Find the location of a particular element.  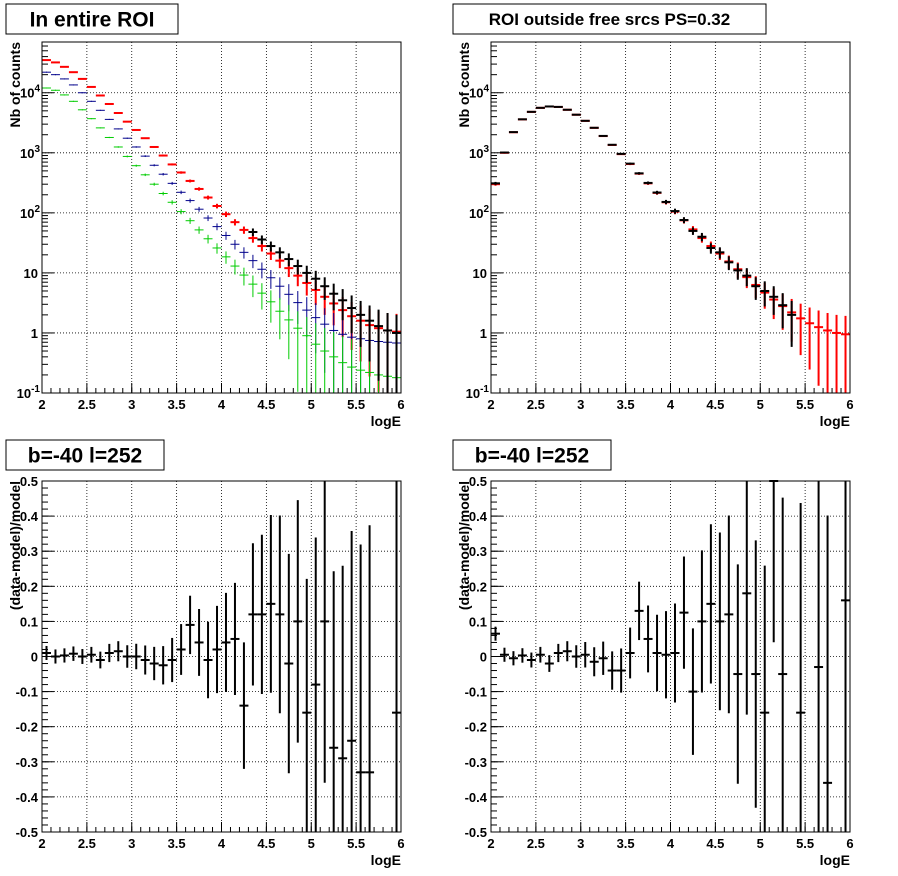

y-tick-label: 1 is located at coordinates (34, 333).